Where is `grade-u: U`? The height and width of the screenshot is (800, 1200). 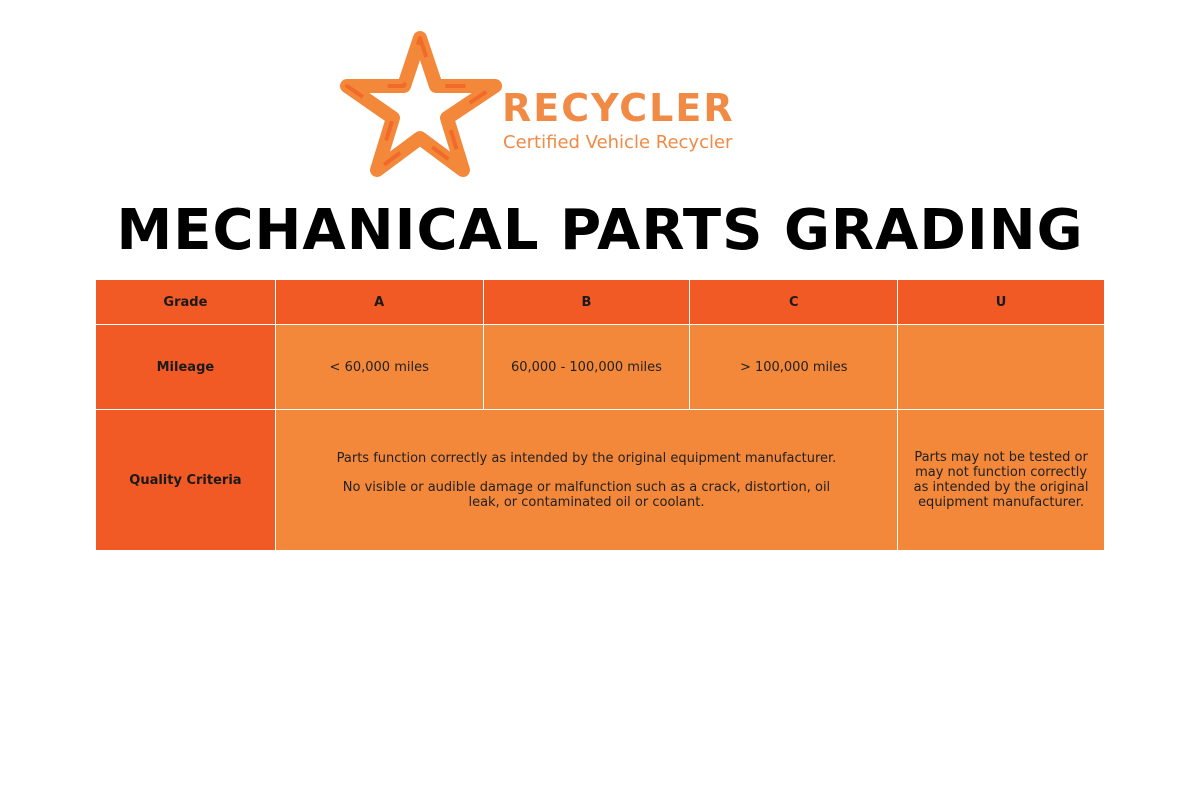
grade-u: U is located at coordinates (1001, 302).